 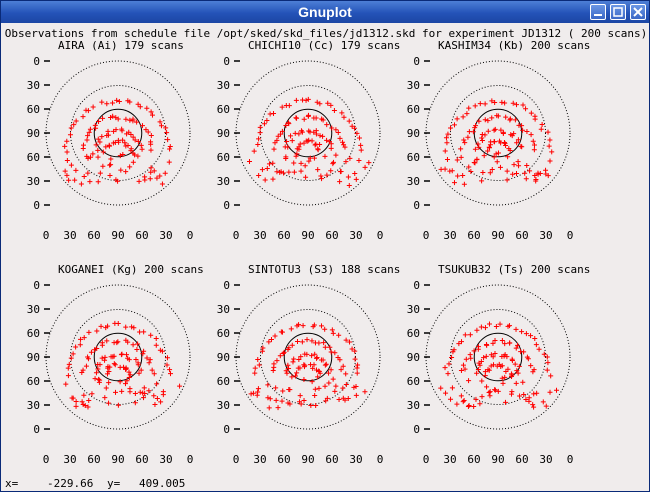 What do you see at coordinates (325, 12) in the screenshot?
I see `title-bar: Gnuplot` at bounding box center [325, 12].